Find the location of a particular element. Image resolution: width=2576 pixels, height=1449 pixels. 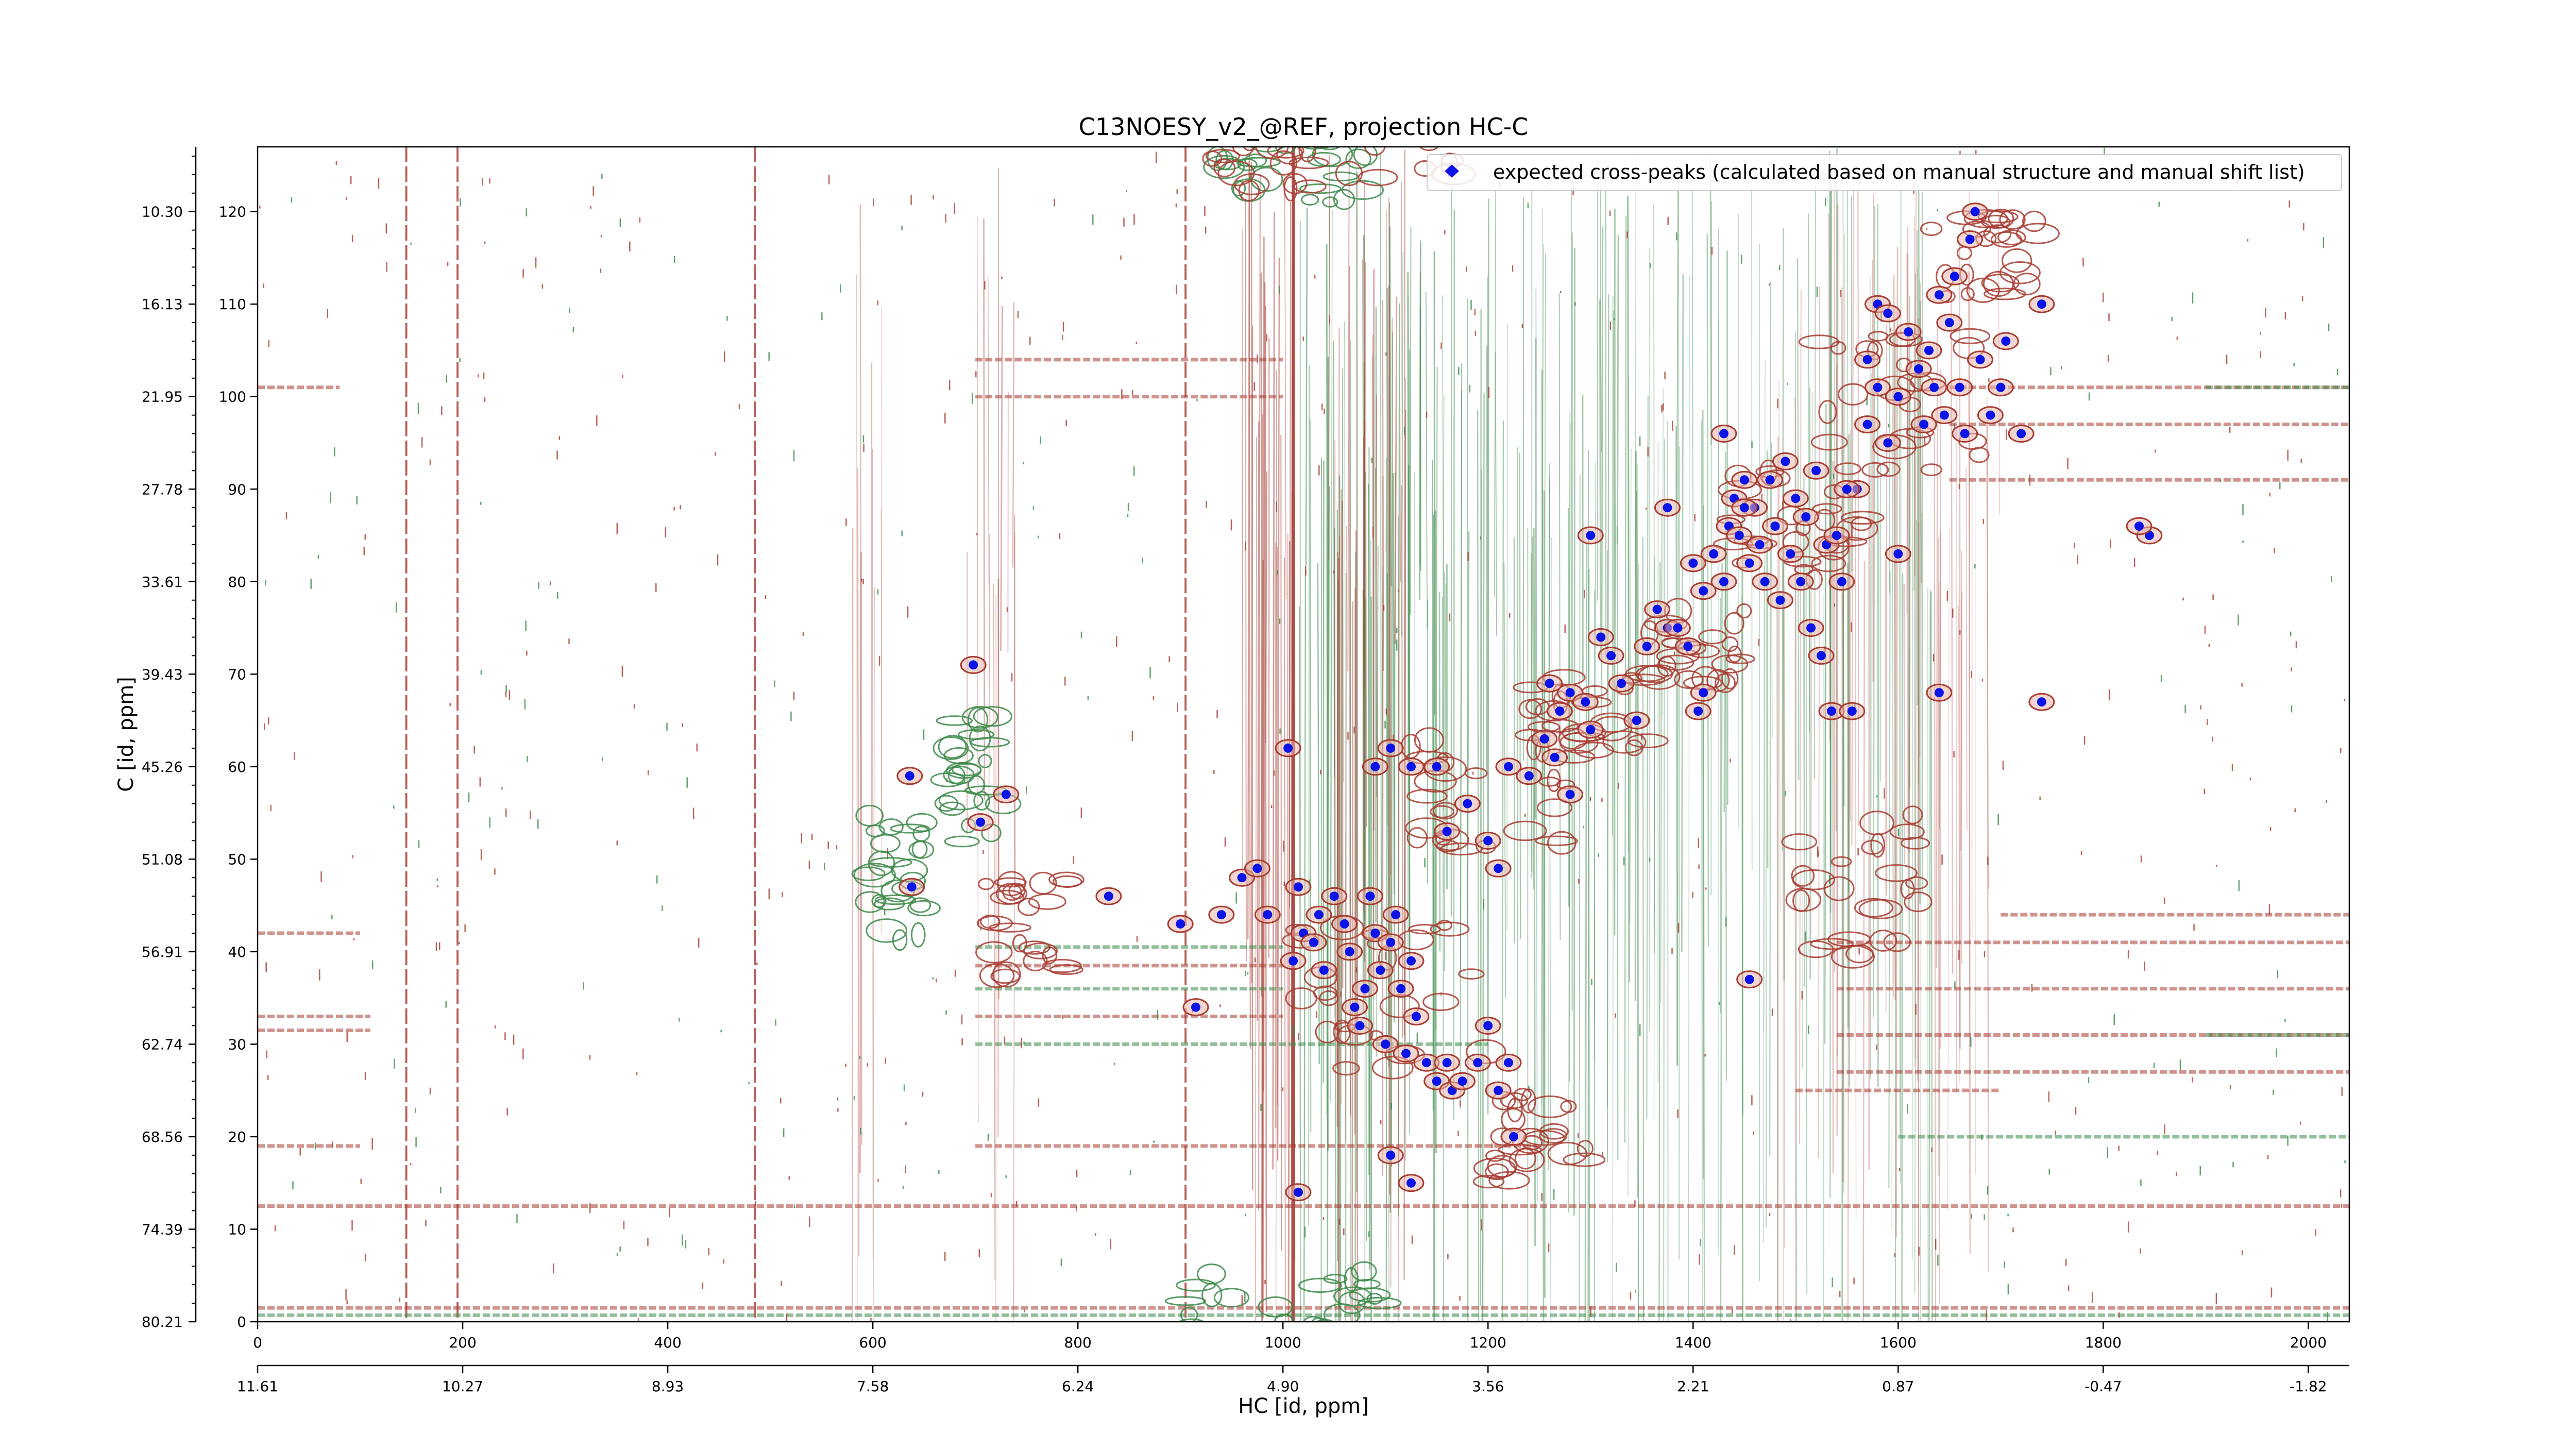

x2-tick-label: 0.87 is located at coordinates (1898, 1386).